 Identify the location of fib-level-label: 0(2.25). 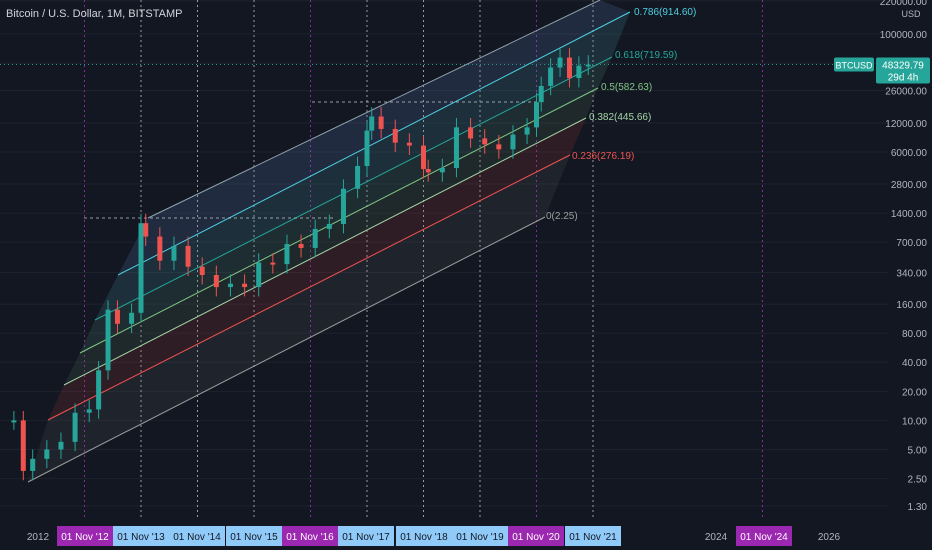
(562, 216).